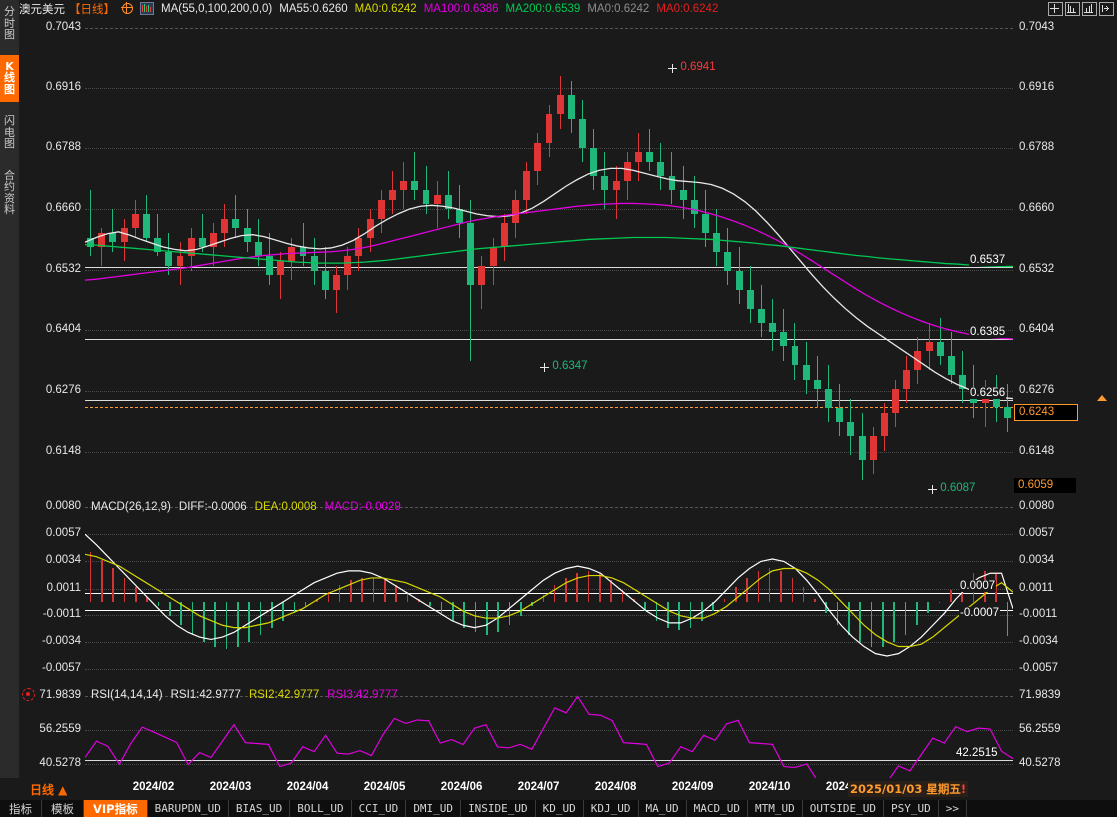 The height and width of the screenshot is (817, 1117). What do you see at coordinates (844, 808) in the screenshot?
I see `toolbar-item-outside_ud: OUTSIDE_UD` at bounding box center [844, 808].